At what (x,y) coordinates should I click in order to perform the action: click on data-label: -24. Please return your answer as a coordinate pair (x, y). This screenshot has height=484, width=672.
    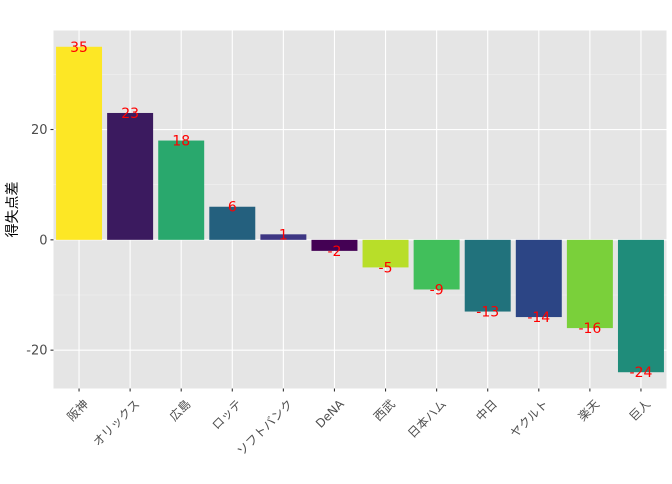
    Looking at the image, I should click on (641, 373).